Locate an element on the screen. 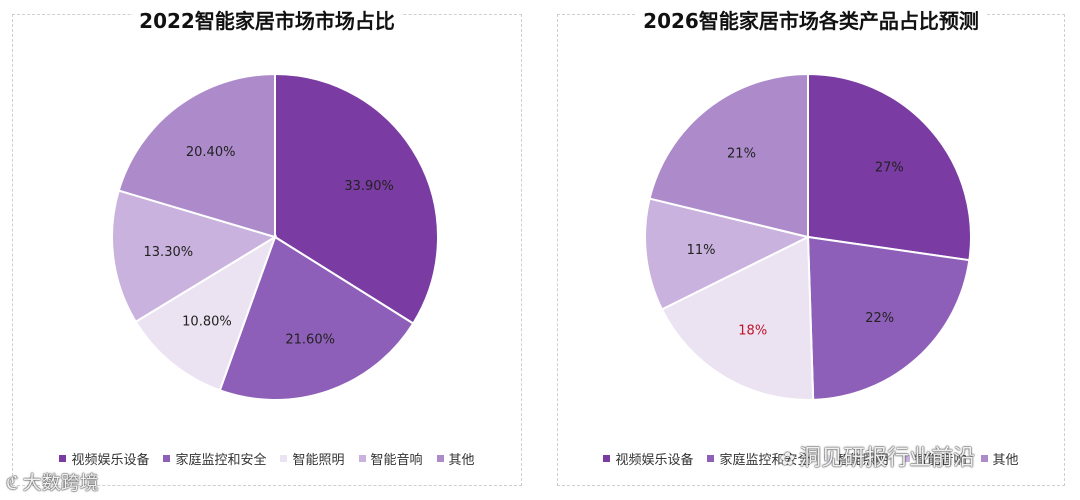 This screenshot has height=500, width=1080. slice-label-5: 21% is located at coordinates (741, 153).